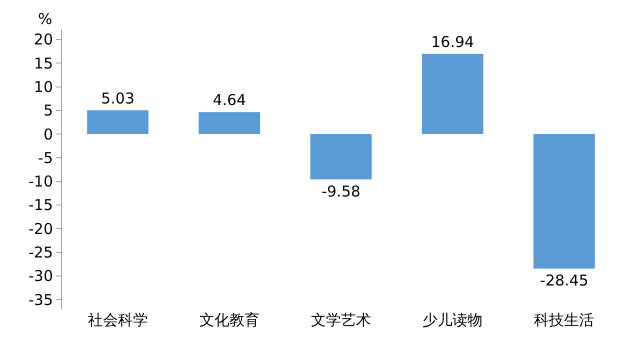  What do you see at coordinates (40, 276) in the screenshot?
I see `y-tick-label: -30` at bounding box center [40, 276].